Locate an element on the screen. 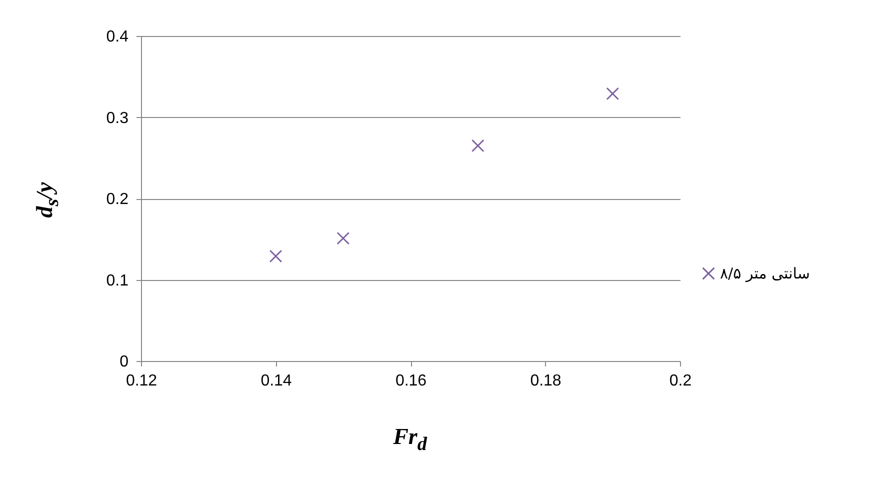 Image resolution: width=891 pixels, height=484 pixels. x-tick-label: 0.2 is located at coordinates (680, 381).